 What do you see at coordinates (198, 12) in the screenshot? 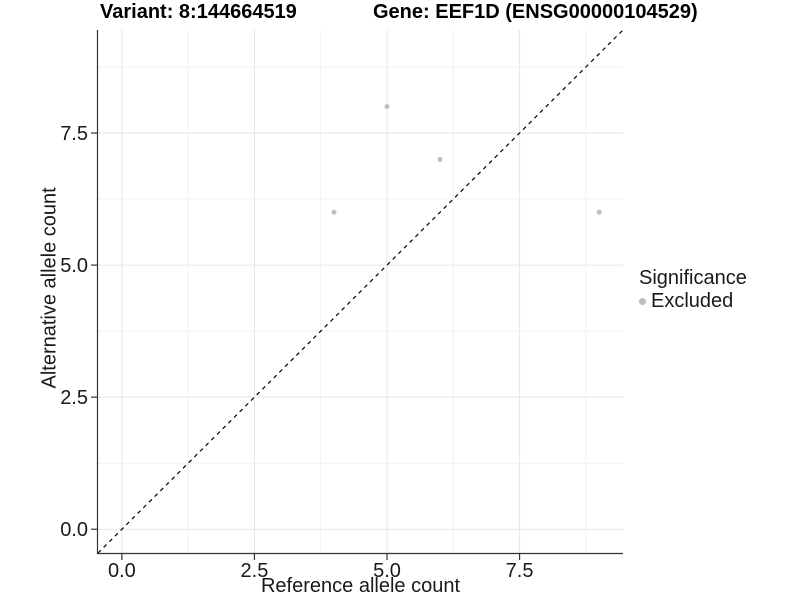
I see `plot-title-variant: Variant: 8:144664519` at bounding box center [198, 12].